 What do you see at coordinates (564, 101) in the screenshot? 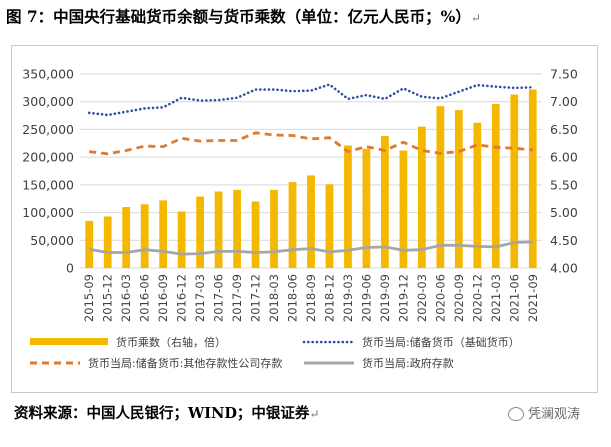
I see `y-right-tick-label: 7.00` at bounding box center [564, 101].